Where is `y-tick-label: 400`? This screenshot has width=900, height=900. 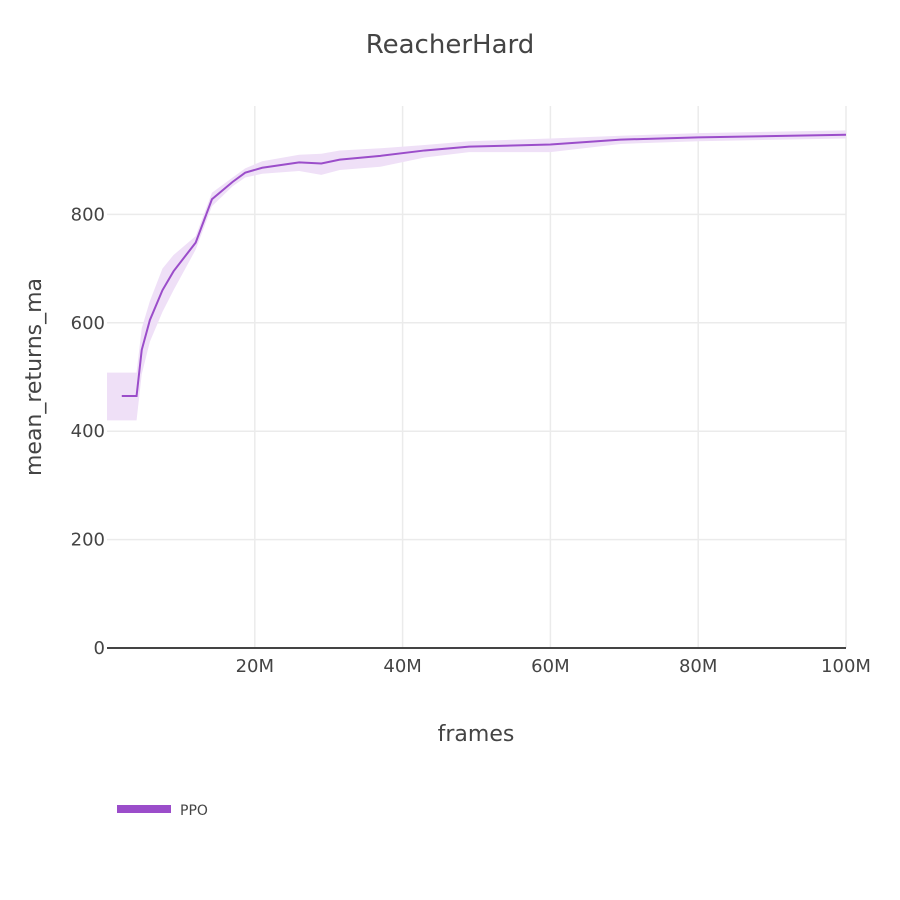
y-tick-label: 400 is located at coordinates (88, 431).